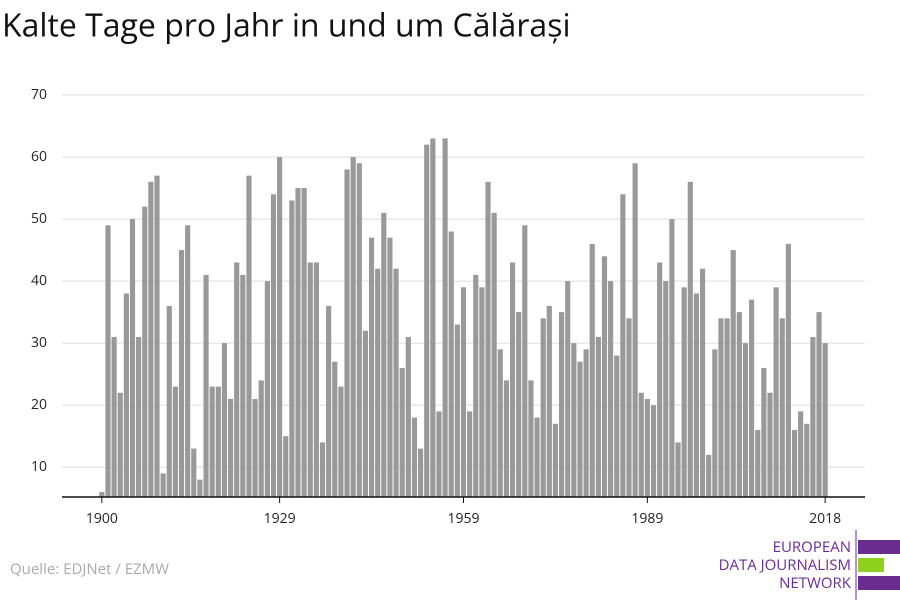 The width and height of the screenshot is (900, 600). Describe the element at coordinates (280, 518) in the screenshot. I see `x-tick-label: 1929` at that location.